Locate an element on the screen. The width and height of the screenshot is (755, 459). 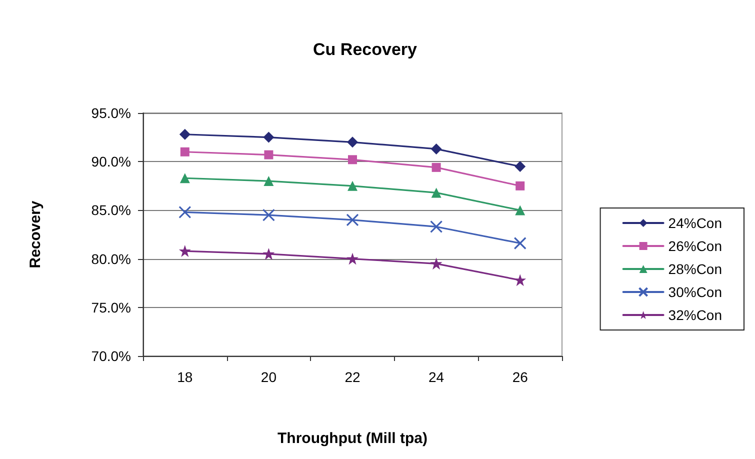
x-tick-label: 20 is located at coordinates (268, 377).